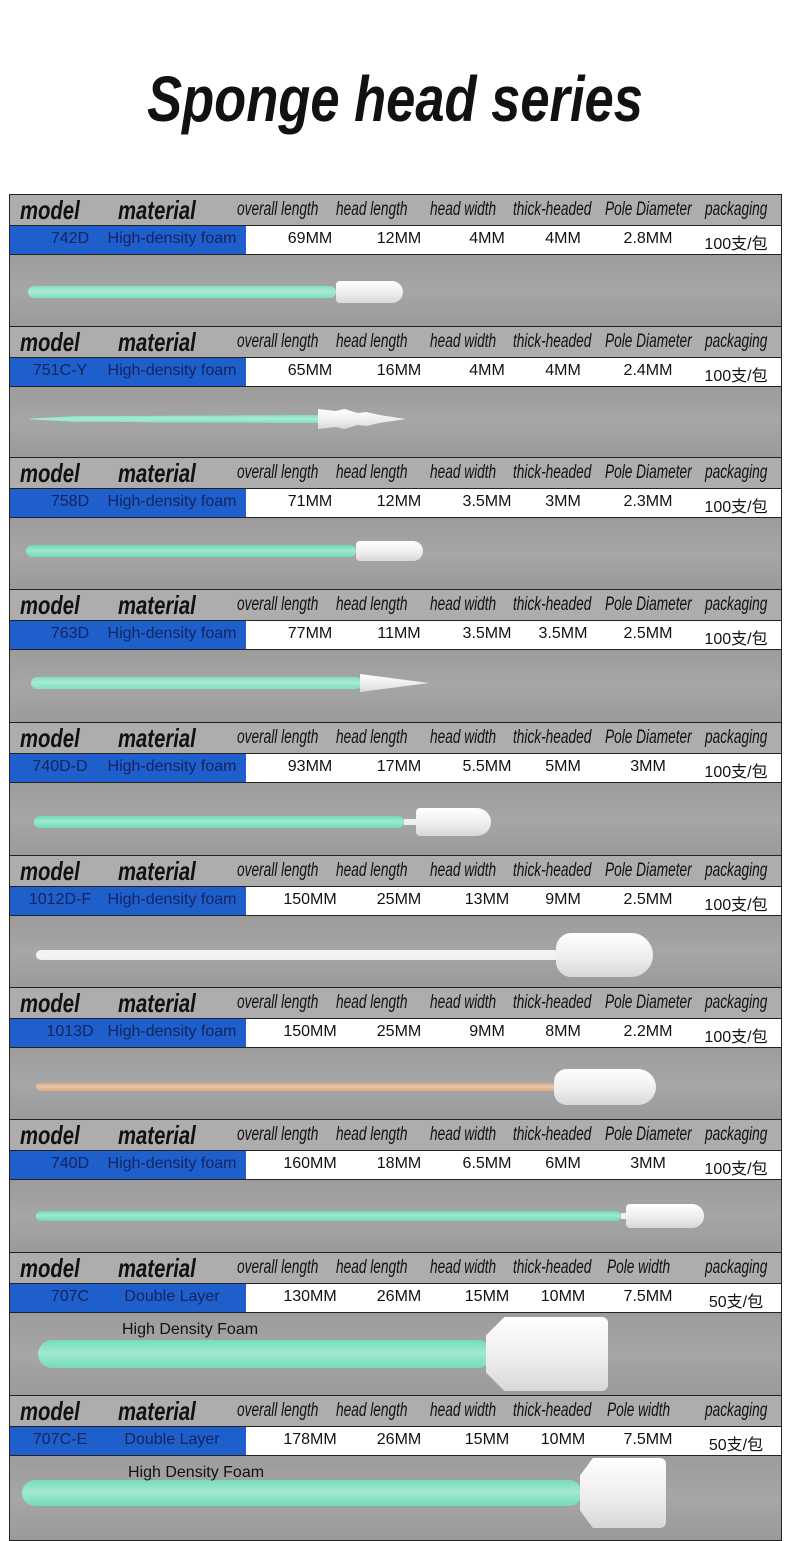 This screenshot has width=790, height=1541. Describe the element at coordinates (563, 899) in the screenshot. I see `thick-headed-value: 9MM` at that location.